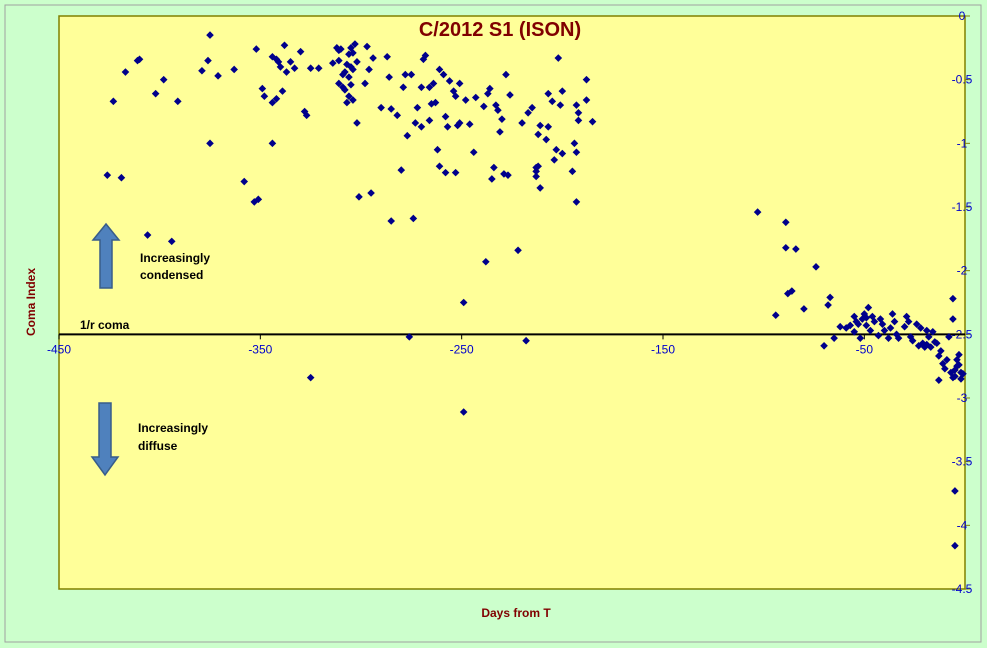  Describe the element at coordinates (962, 143) in the screenshot. I see `y-tick-label: -1` at that location.